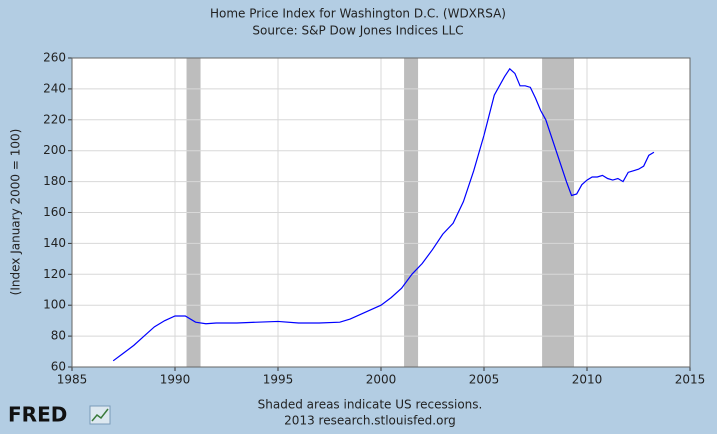 The image size is (717, 434). What do you see at coordinates (54, 305) in the screenshot?
I see `y-tick-label: 100` at bounding box center [54, 305].